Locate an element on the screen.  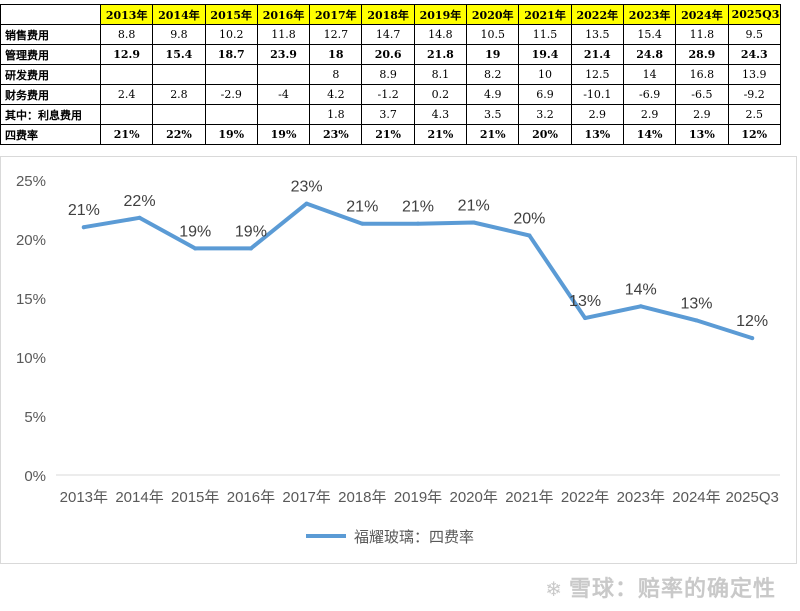
table-cell: 8.9 is located at coordinates (388, 74).